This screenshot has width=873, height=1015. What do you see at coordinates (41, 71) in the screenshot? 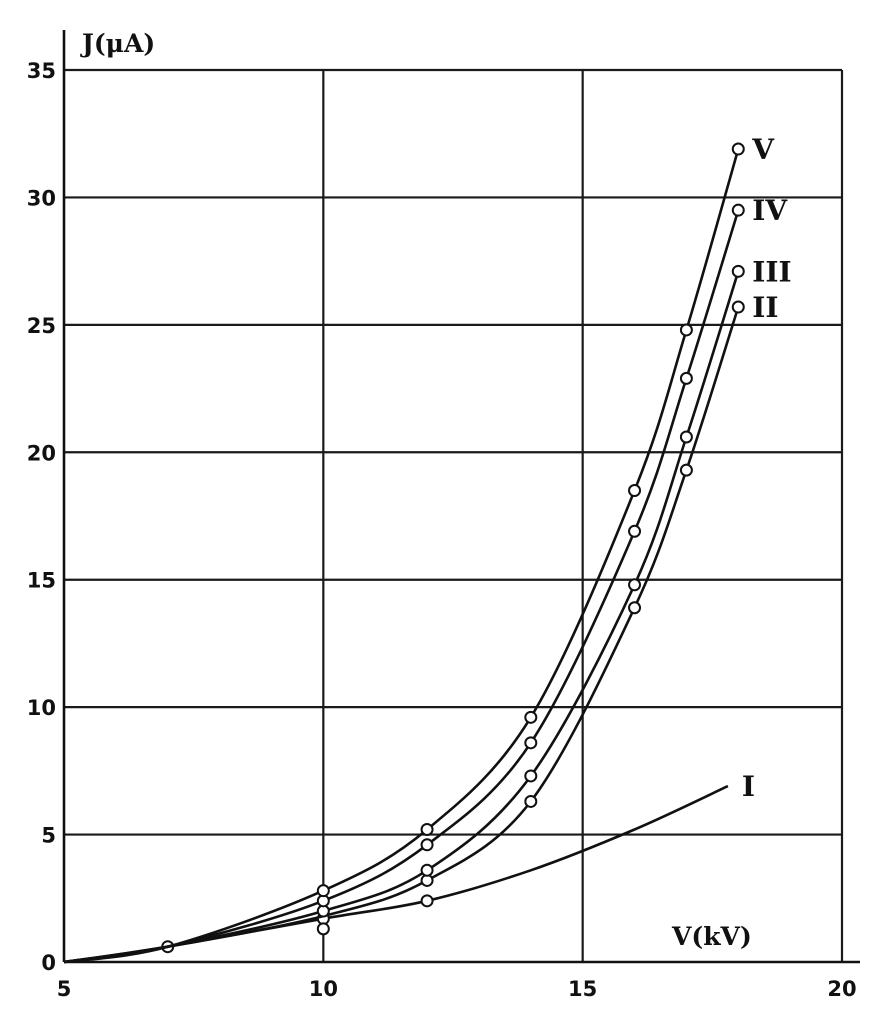
I see `y-tick-label: 35` at bounding box center [41, 71].